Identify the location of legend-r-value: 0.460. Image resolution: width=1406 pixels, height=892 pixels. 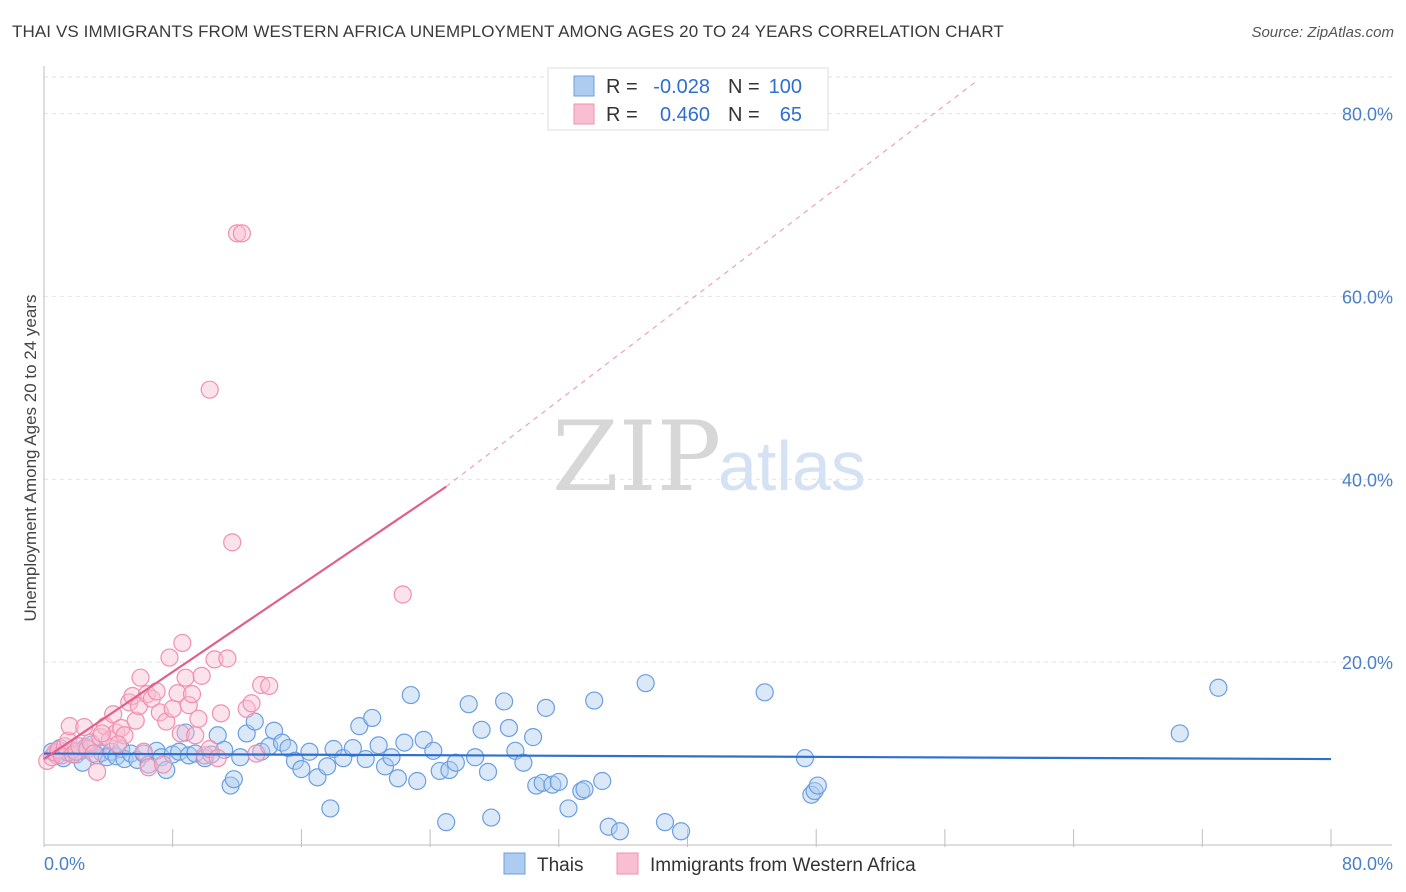
(685, 115).